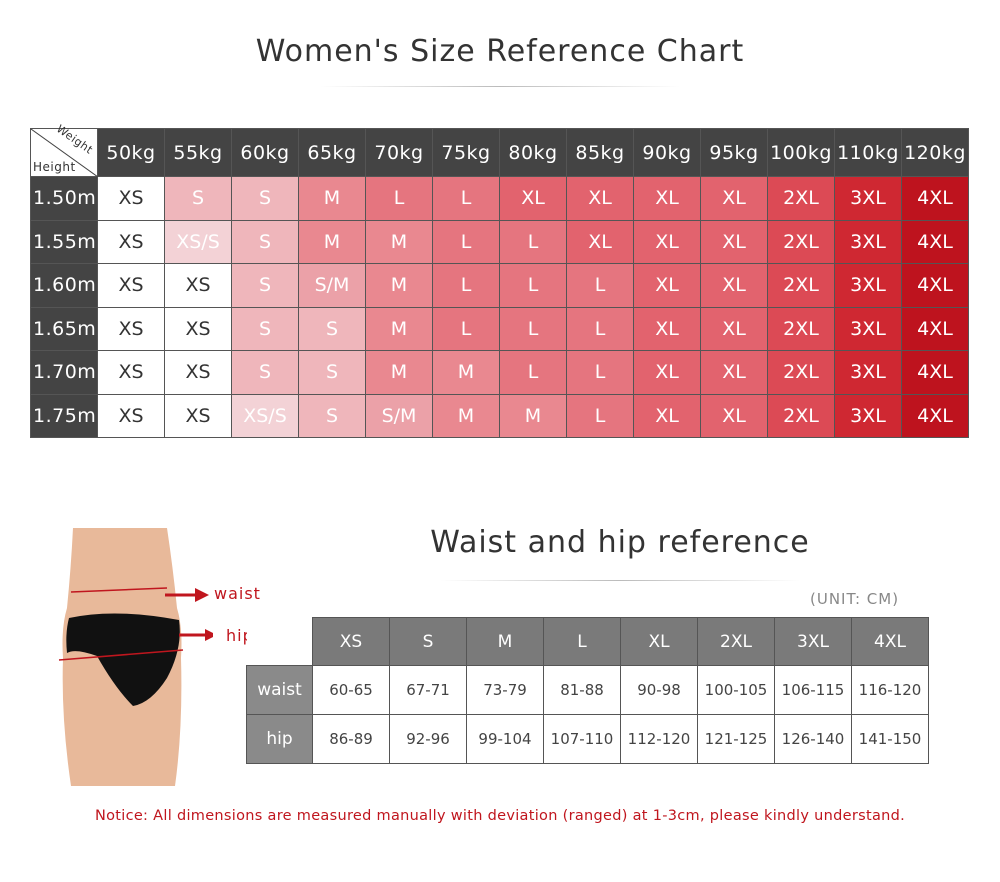 The height and width of the screenshot is (882, 1000). What do you see at coordinates (64, 198) in the screenshot?
I see `height-header: 1.50m` at bounding box center [64, 198].